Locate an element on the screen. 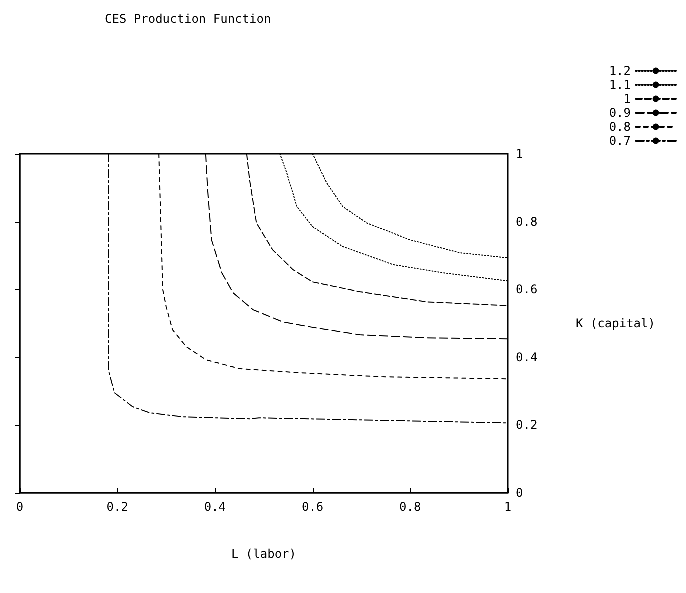  legend-label: 0.9 is located at coordinates (620, 113).